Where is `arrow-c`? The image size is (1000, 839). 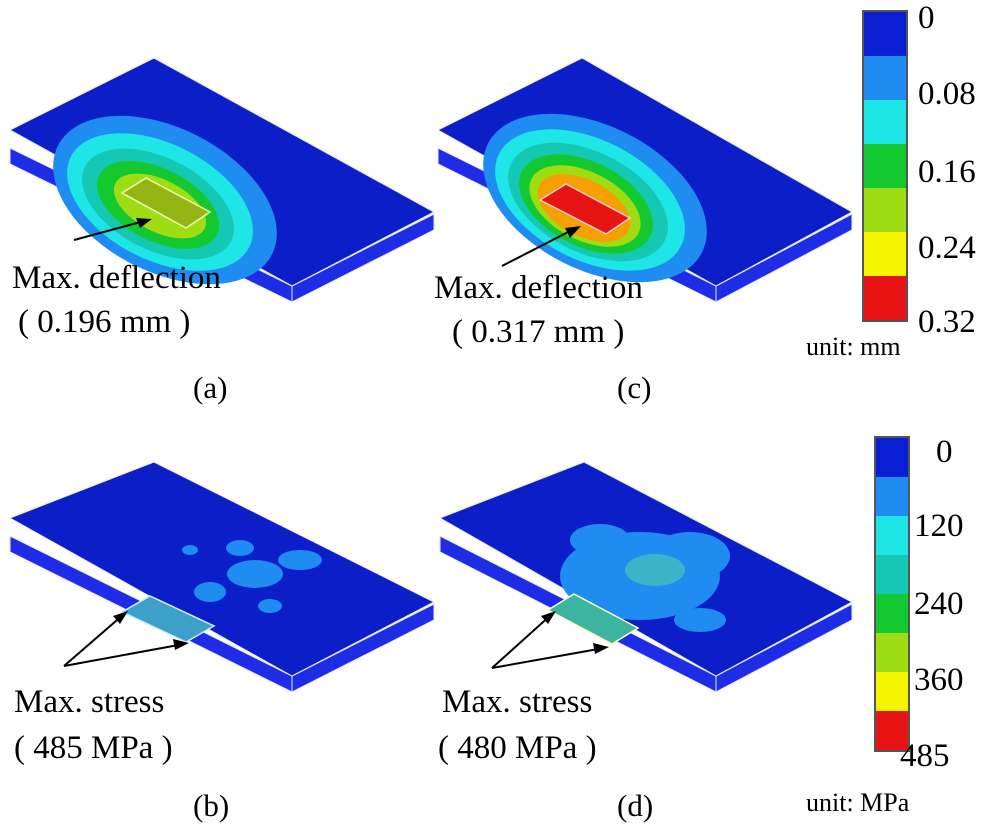 arrow-c is located at coordinates (539, 247).